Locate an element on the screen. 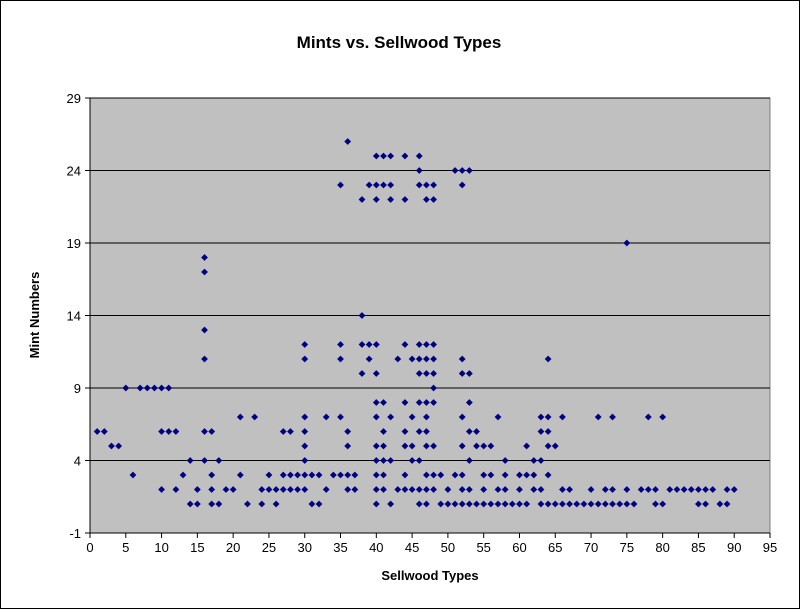 The image size is (800, 613). x-tick-label: 25 is located at coordinates (269, 547).